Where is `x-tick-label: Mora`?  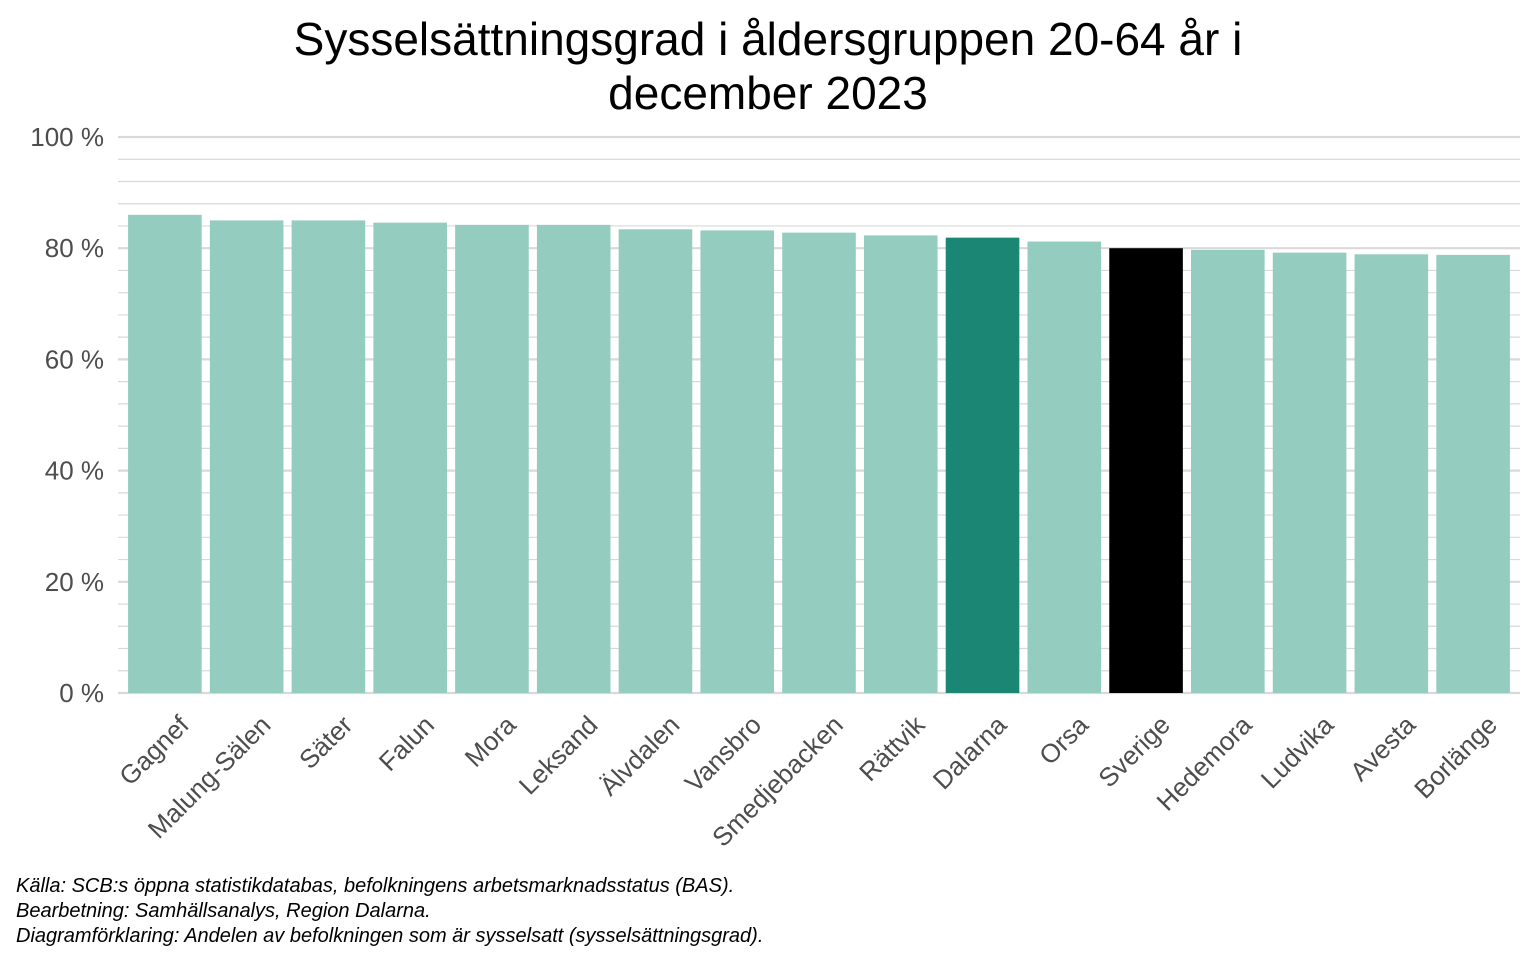
x-tick-label: Mora is located at coordinates (490, 740).